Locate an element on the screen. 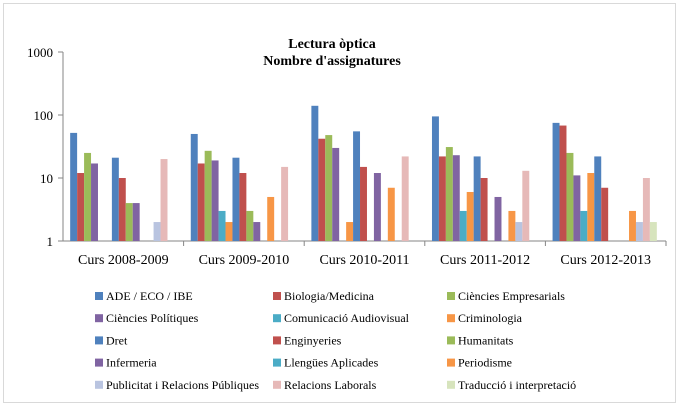  legend-label: Criminologia is located at coordinates (490, 318).